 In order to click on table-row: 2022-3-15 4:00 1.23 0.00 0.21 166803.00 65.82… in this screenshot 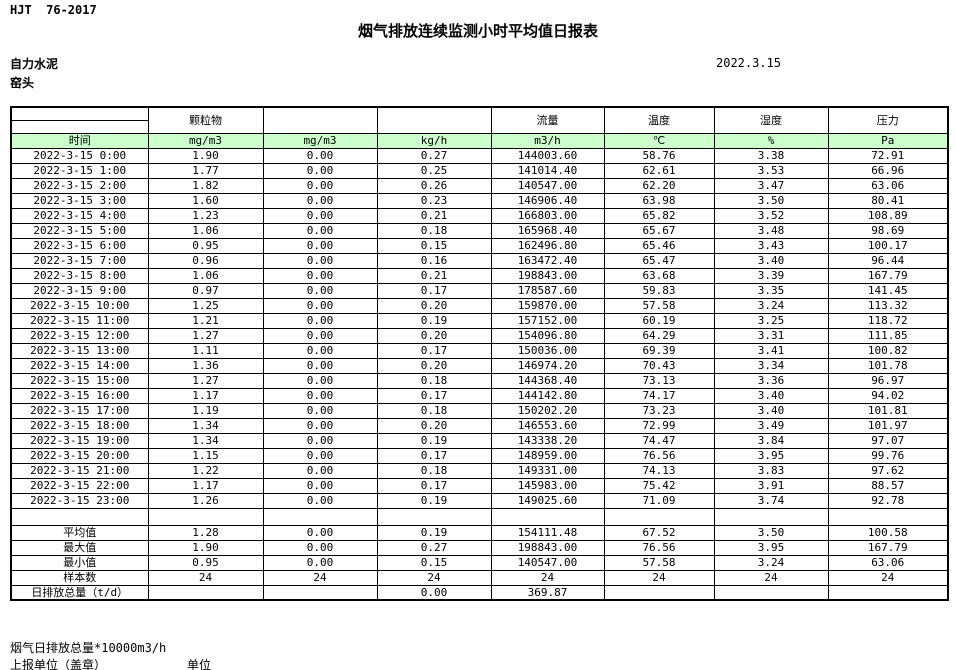, I will do `click(479, 215)`.